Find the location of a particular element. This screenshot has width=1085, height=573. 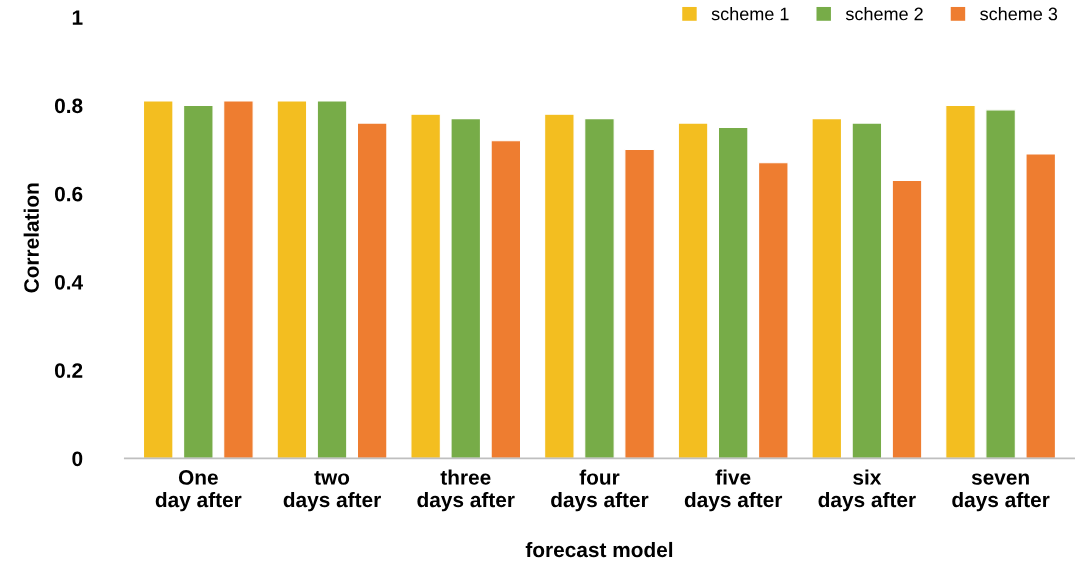

legend-label: scheme 3 is located at coordinates (1019, 14).